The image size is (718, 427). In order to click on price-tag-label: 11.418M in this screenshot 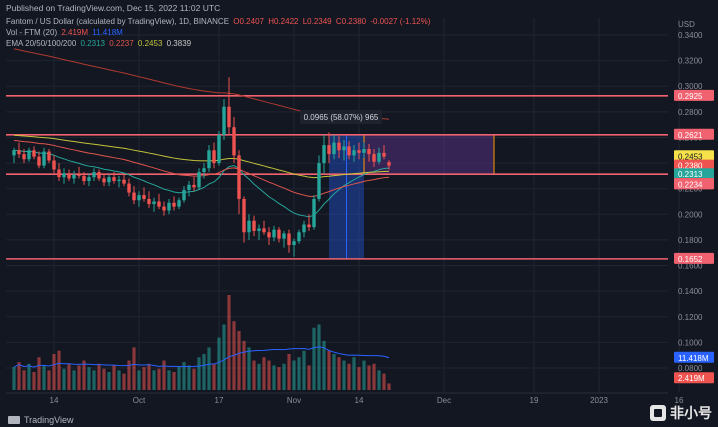, I will do `click(693, 358)`.